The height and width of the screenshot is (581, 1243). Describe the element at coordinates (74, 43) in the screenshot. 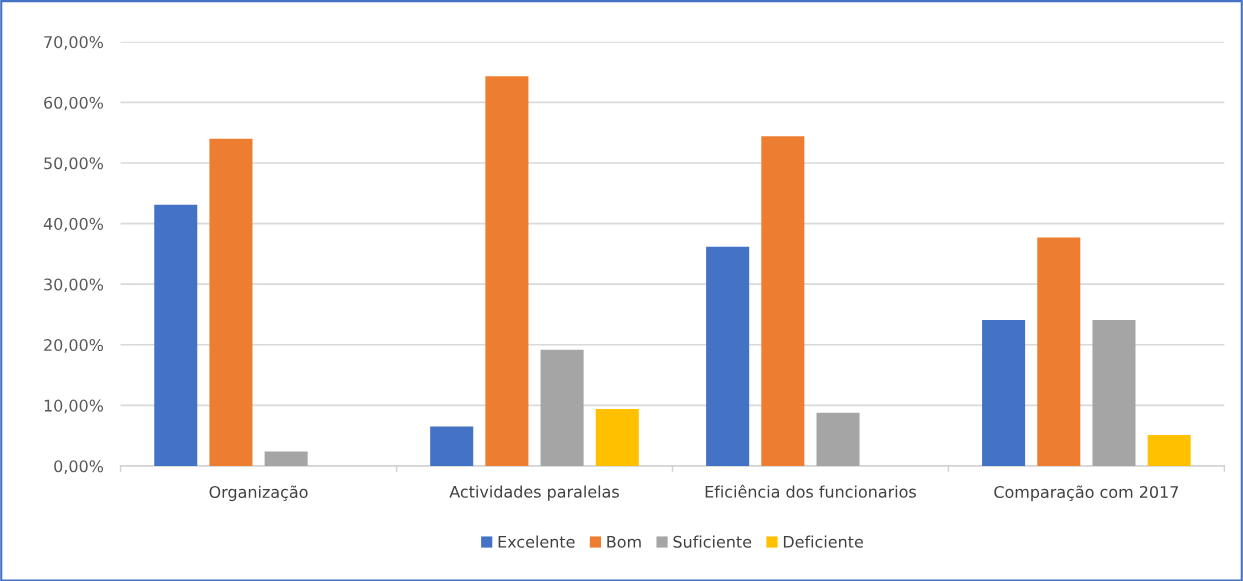

I see `y-tick-label: 70,00%` at that location.